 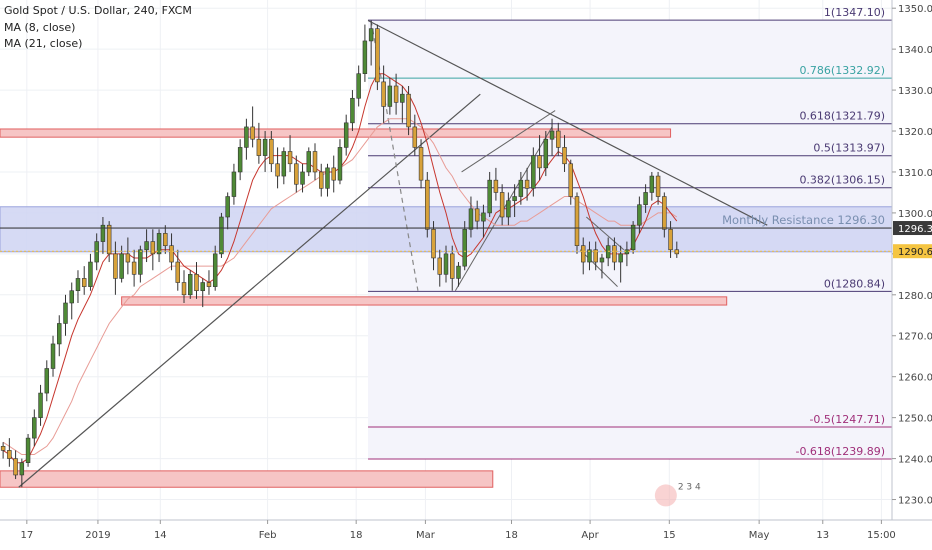 What do you see at coordinates (26, 535) in the screenshot?
I see `x-tick-label: 17` at bounding box center [26, 535].